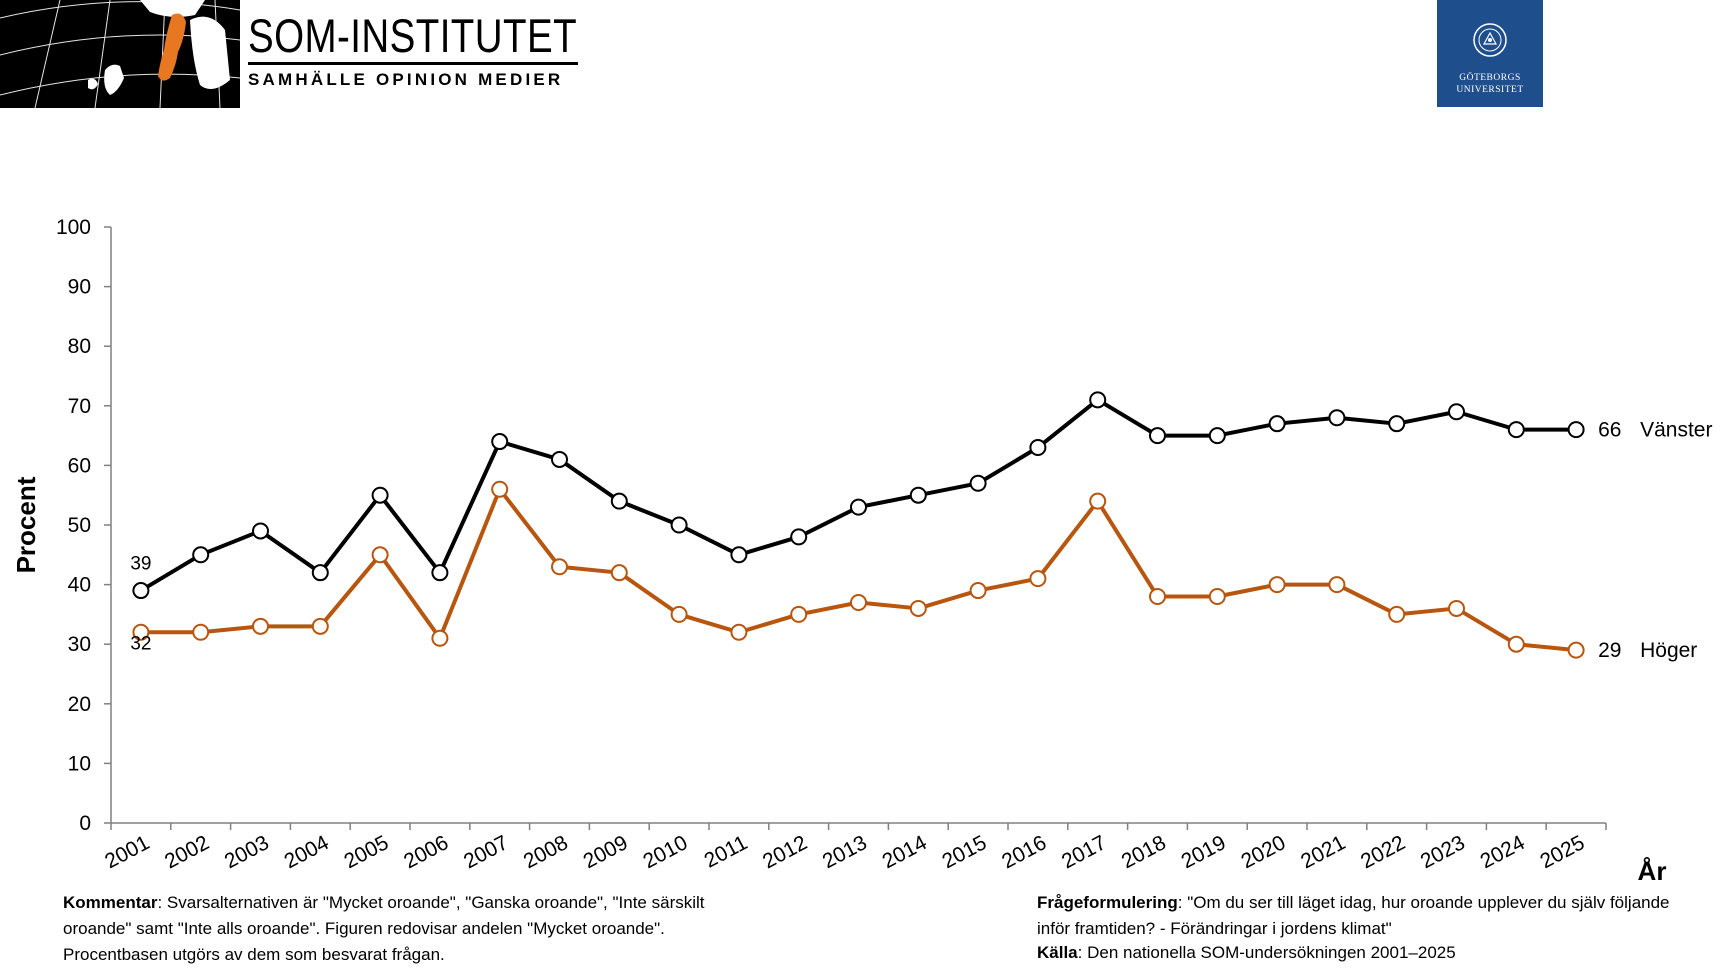 This screenshot has height=969, width=1724. Describe the element at coordinates (79, 763) in the screenshot. I see `y-tick-label: 10` at that location.